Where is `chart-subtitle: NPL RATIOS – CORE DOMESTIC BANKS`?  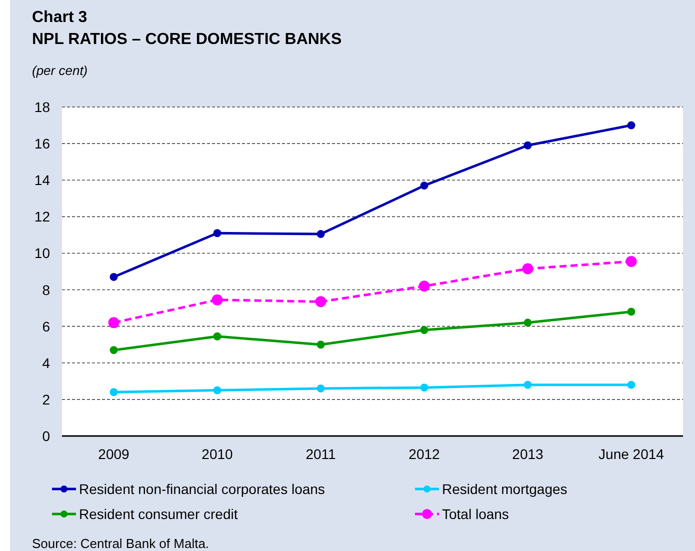
chart-subtitle: NPL RATIOS – CORE DOMESTIC BANKS is located at coordinates (187, 39).